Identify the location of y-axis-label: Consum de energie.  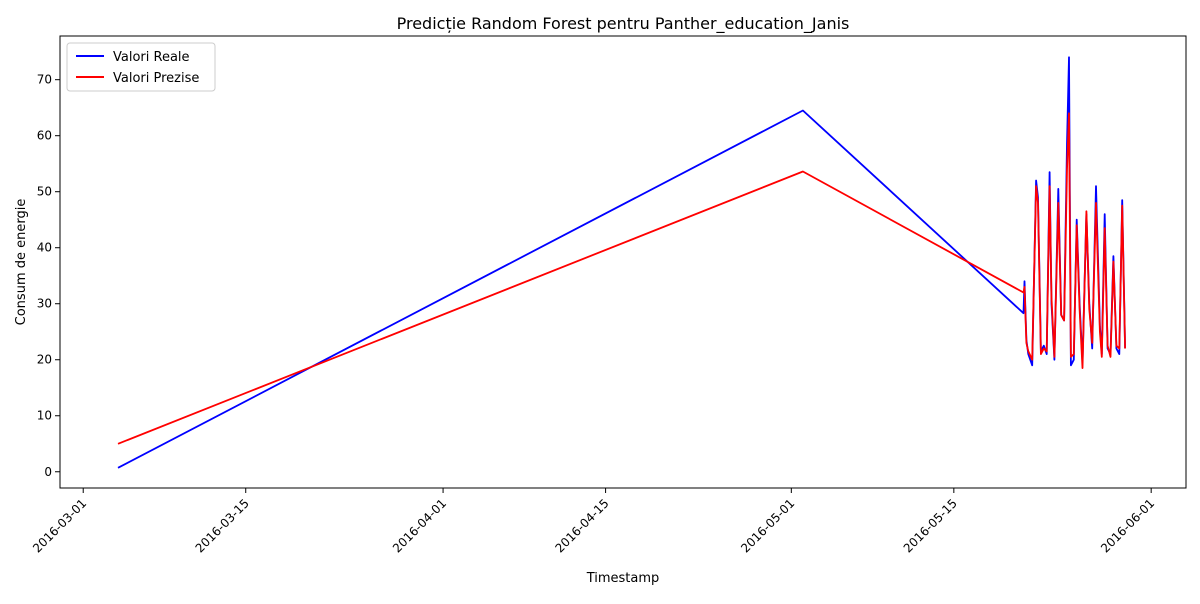
(21, 262).